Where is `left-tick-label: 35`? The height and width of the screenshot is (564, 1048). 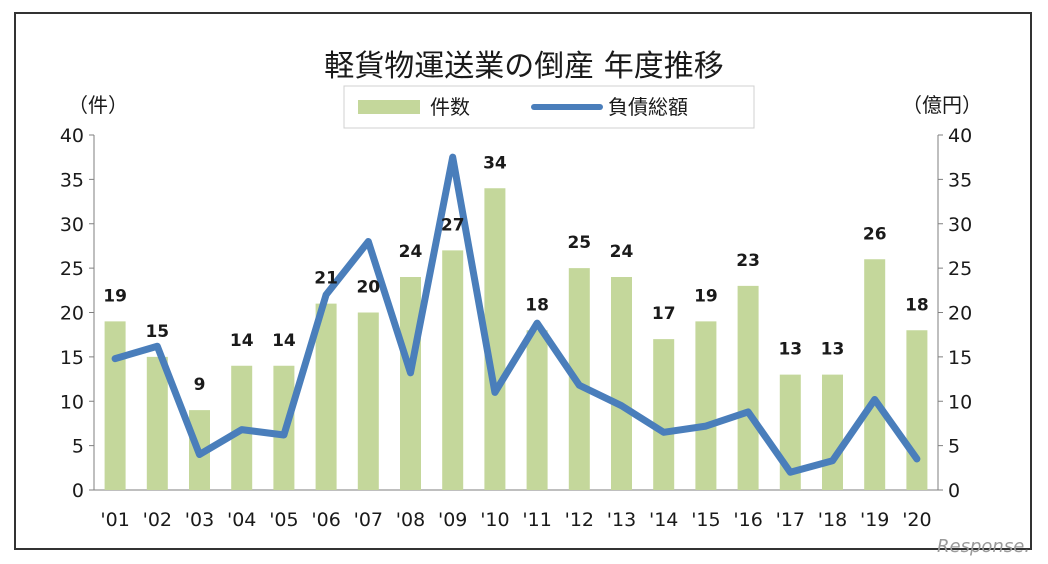 left-tick-label: 35 is located at coordinates (72, 180).